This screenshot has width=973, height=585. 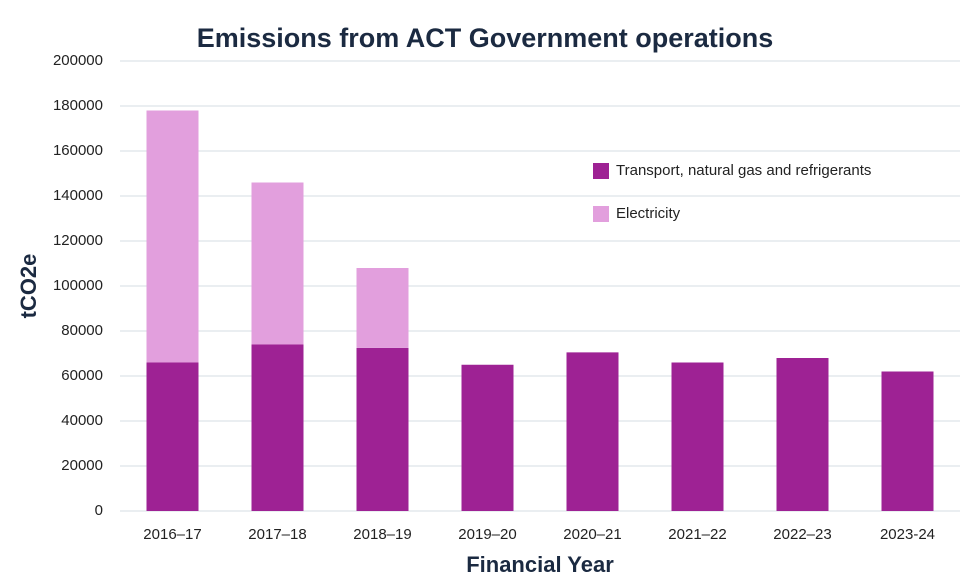 I want to click on x-tick-label: 2018–19, so click(x=382, y=534).